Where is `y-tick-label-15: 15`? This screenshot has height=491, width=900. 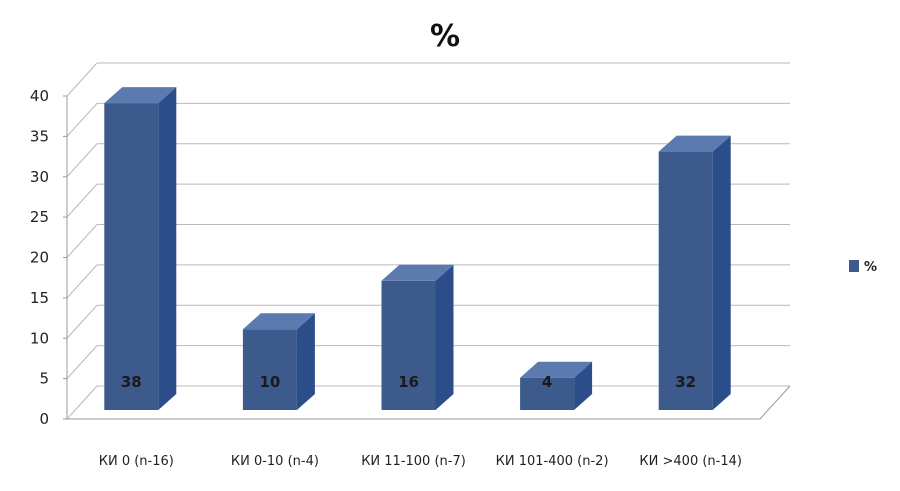 y-tick-label-15: 15 is located at coordinates (39, 298).